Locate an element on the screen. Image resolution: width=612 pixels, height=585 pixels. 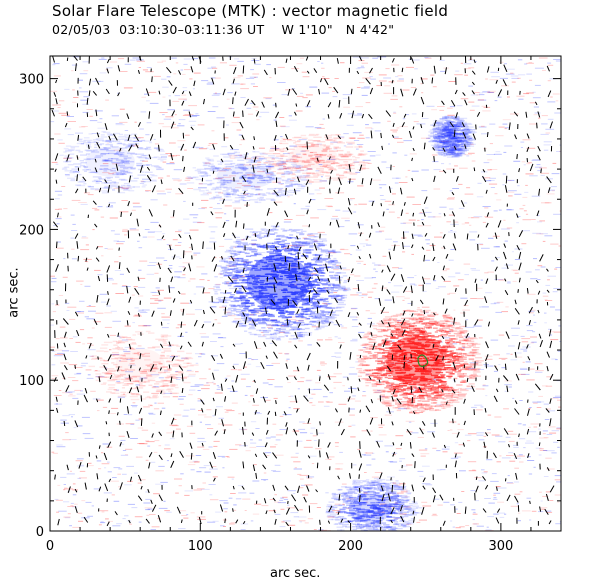
observation-position: W 1'10" N 4'42" is located at coordinates (338, 29).